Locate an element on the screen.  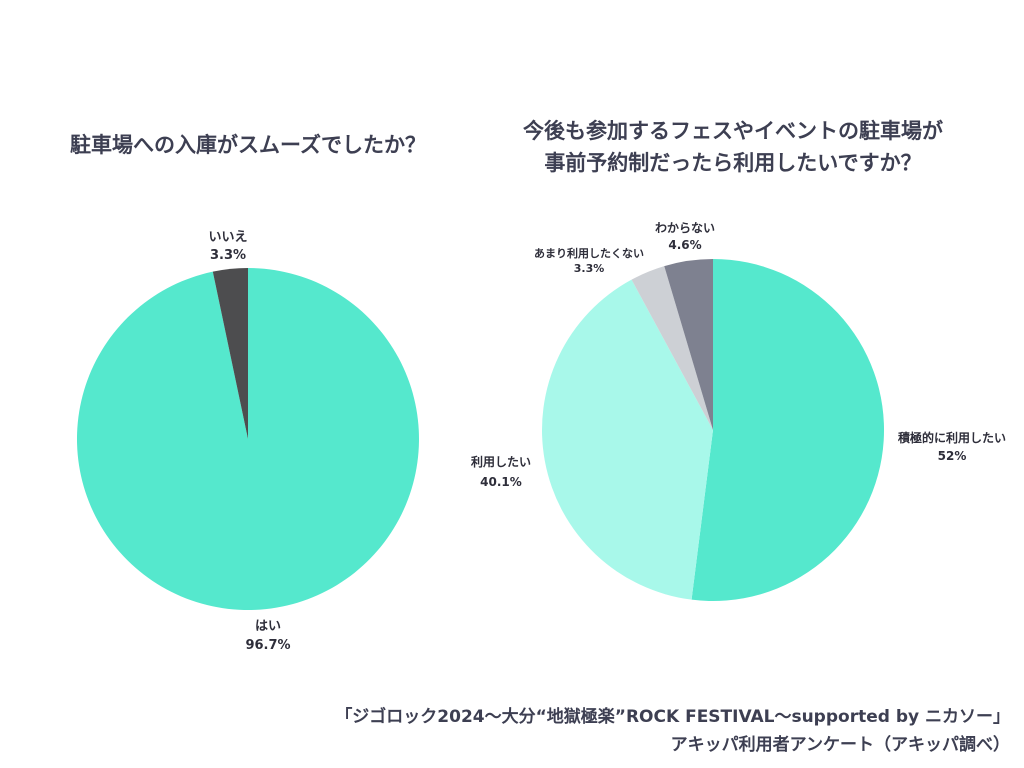
chart-title-right-line-1: 今後も参加するフェスやイベントの駐車場が is located at coordinates (733, 131).